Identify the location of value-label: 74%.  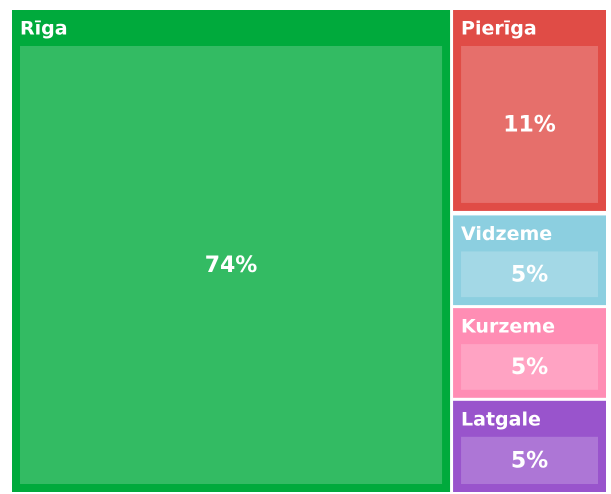
(231, 265).